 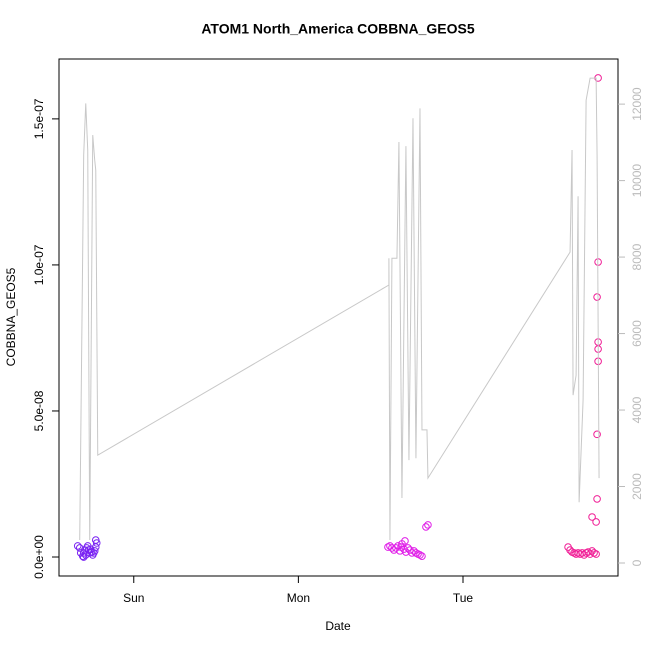 I want to click on y2-tick-label: 12000, so click(x=637, y=104).